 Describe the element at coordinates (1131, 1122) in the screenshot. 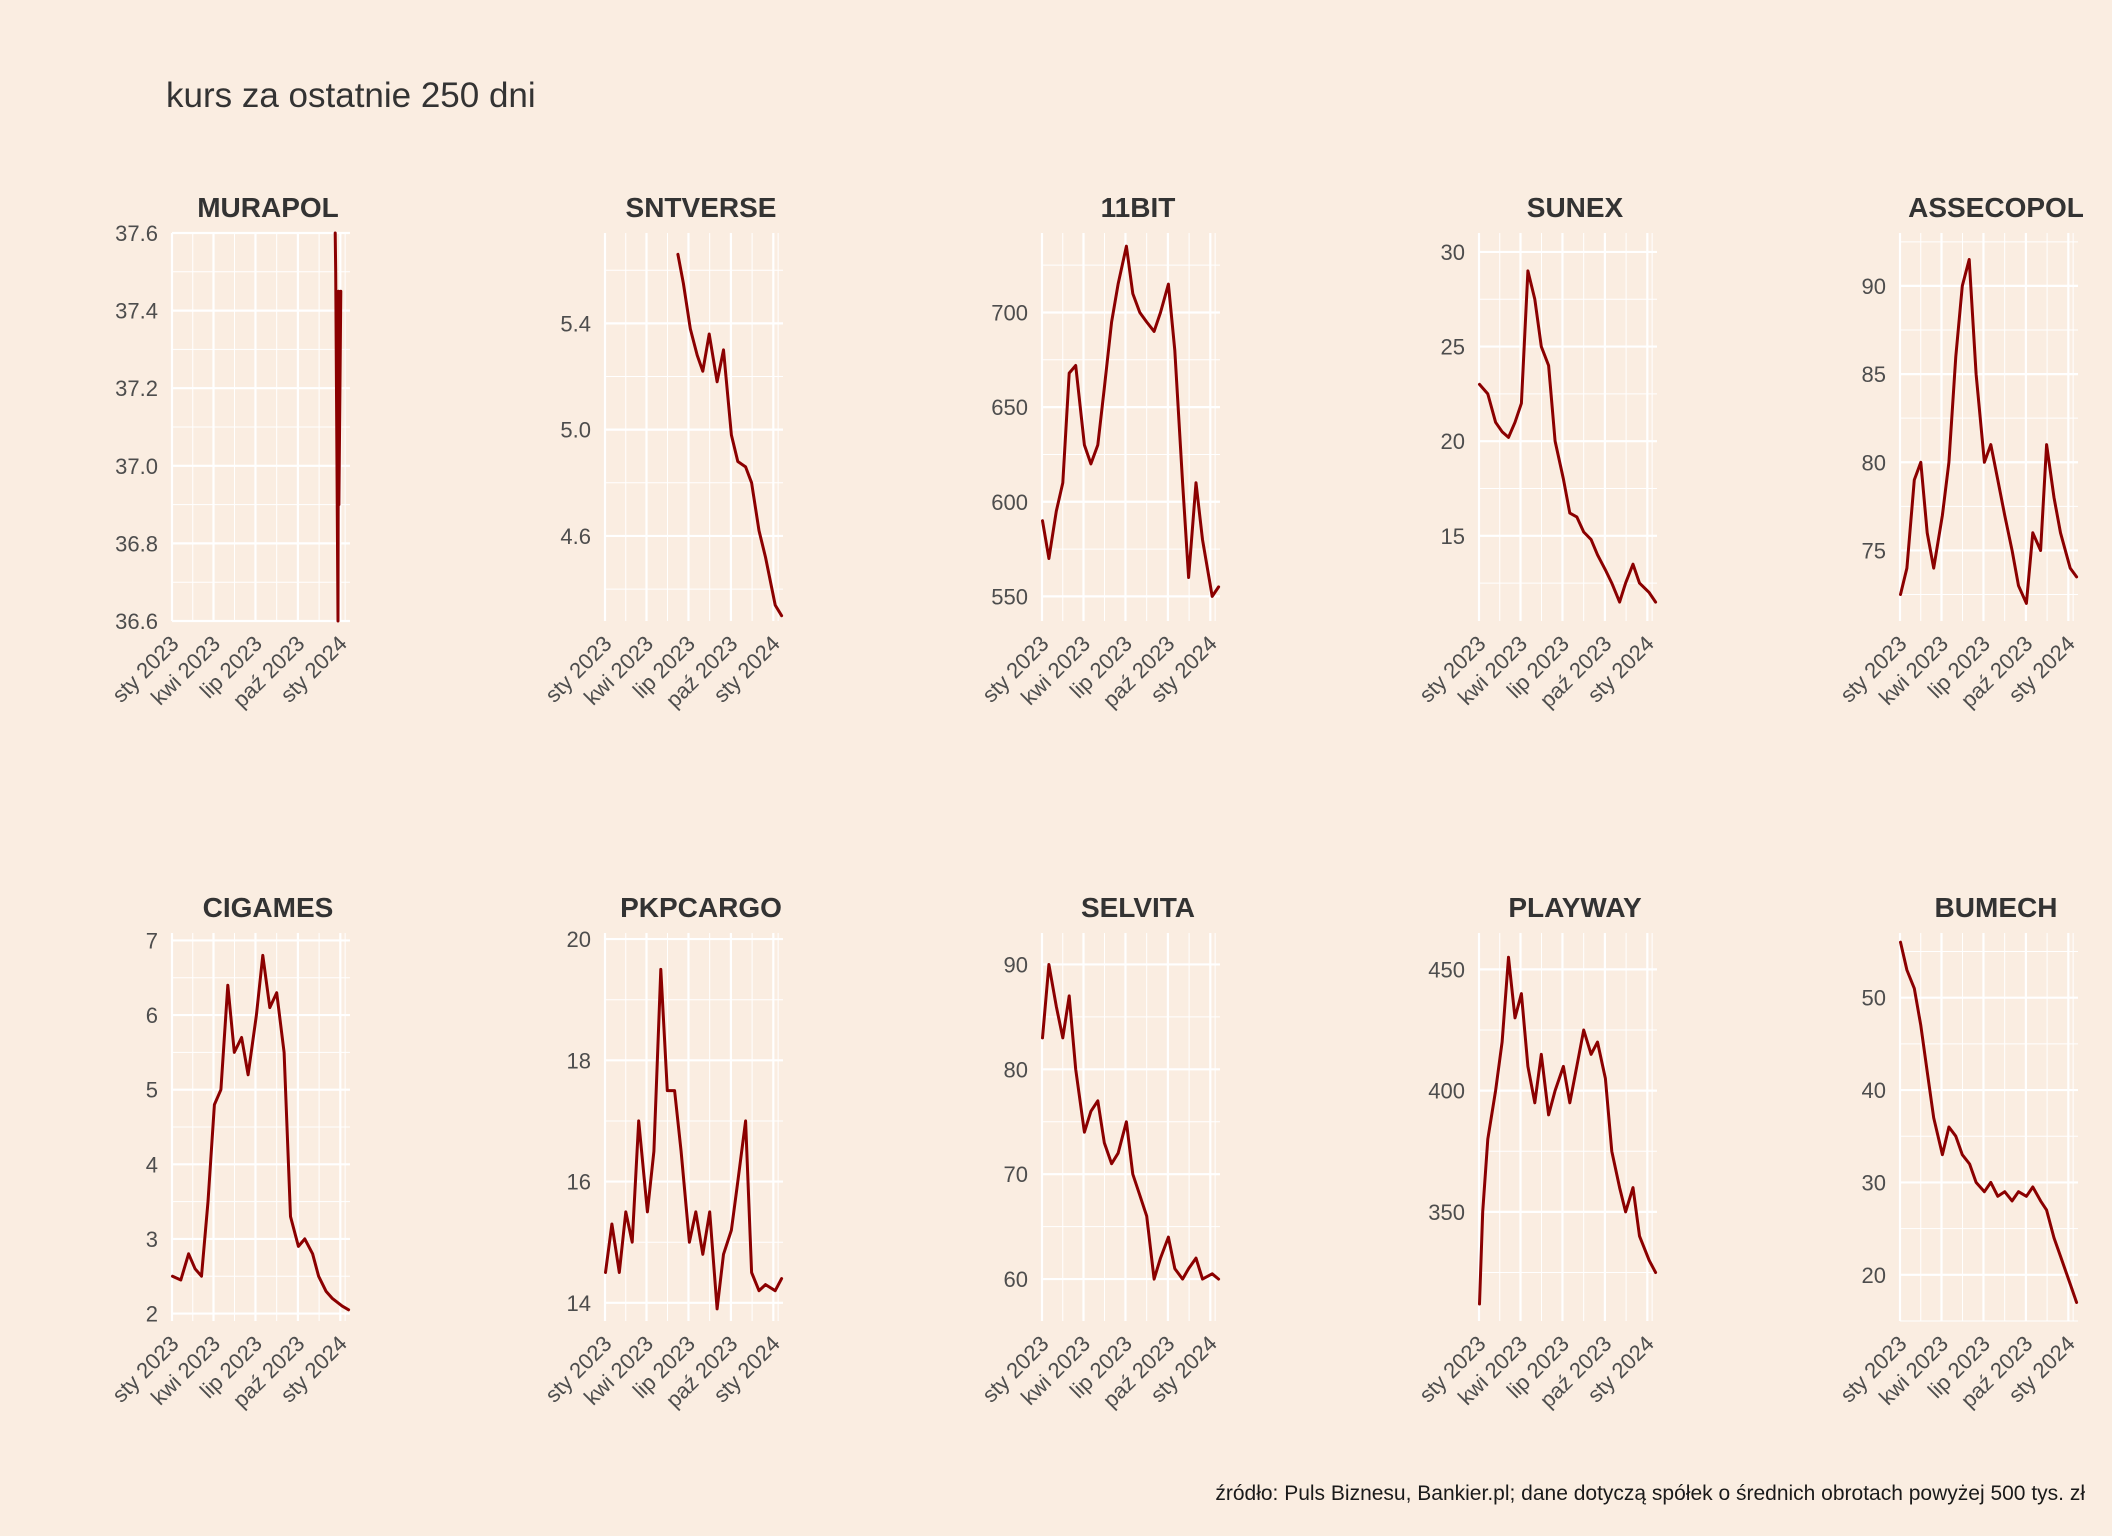

I see `price-line-selvita` at that location.